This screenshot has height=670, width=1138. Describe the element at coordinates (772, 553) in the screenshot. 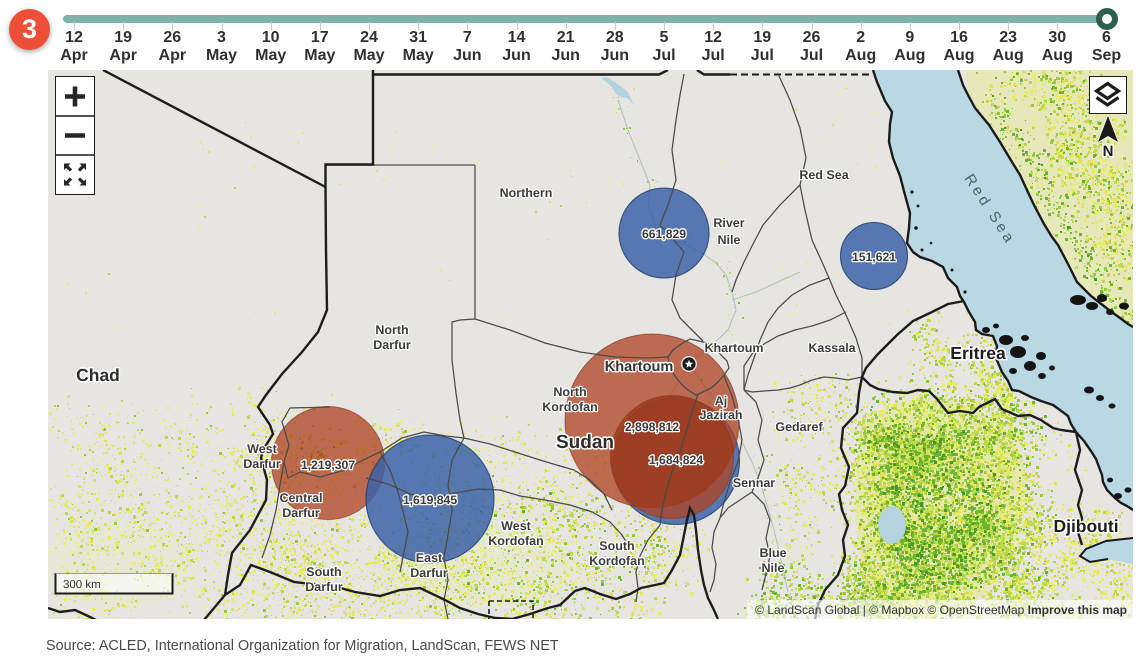

I see `svg-text: Blue` at that location.